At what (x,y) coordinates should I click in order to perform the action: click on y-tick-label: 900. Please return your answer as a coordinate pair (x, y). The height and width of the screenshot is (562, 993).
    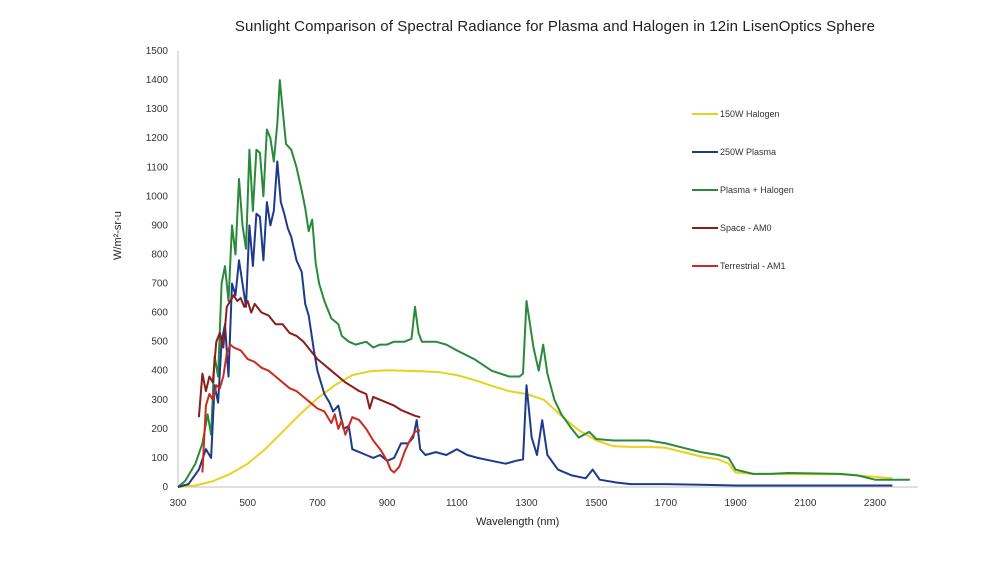
    Looking at the image, I should click on (159, 225).